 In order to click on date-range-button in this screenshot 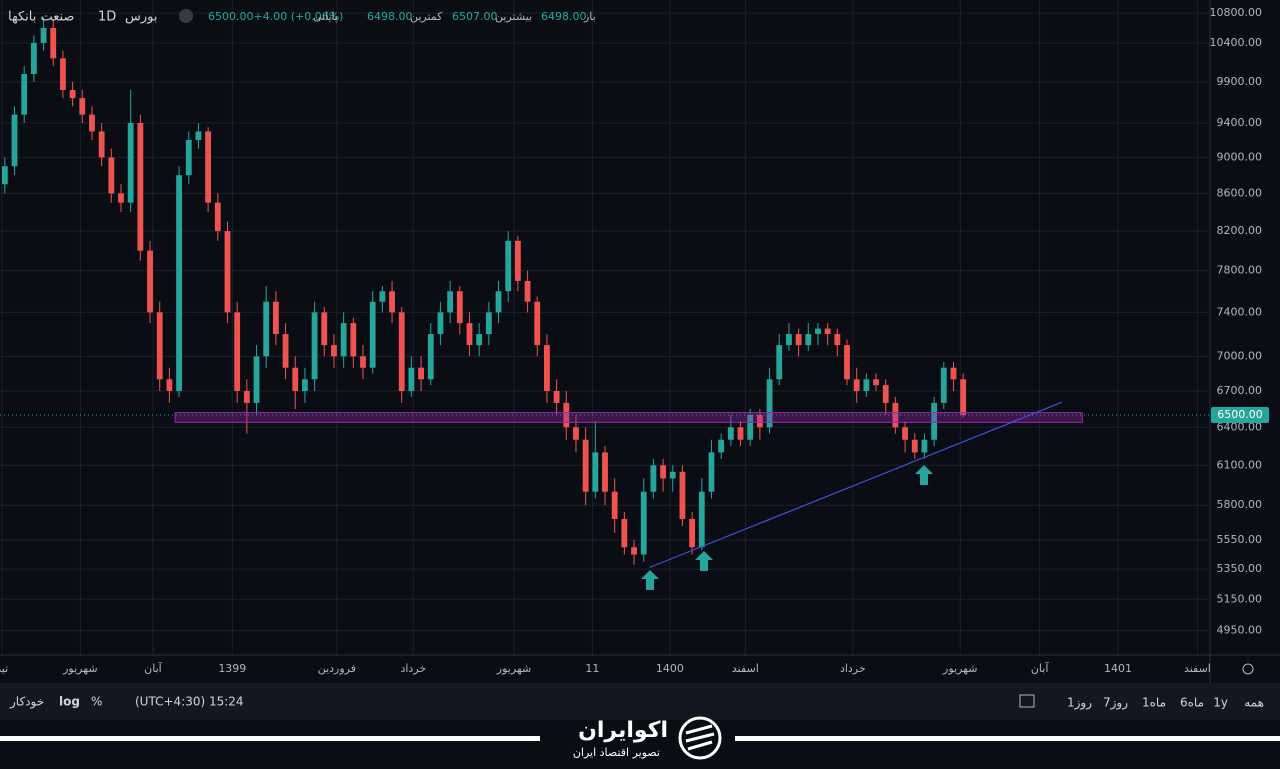, I will do `click(1027, 701)`.